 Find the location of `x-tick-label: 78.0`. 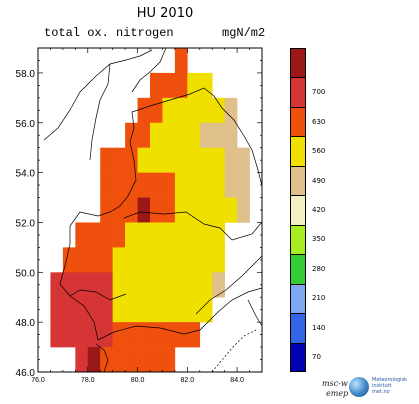

x-tick-label: 78.0 is located at coordinates (88, 380).